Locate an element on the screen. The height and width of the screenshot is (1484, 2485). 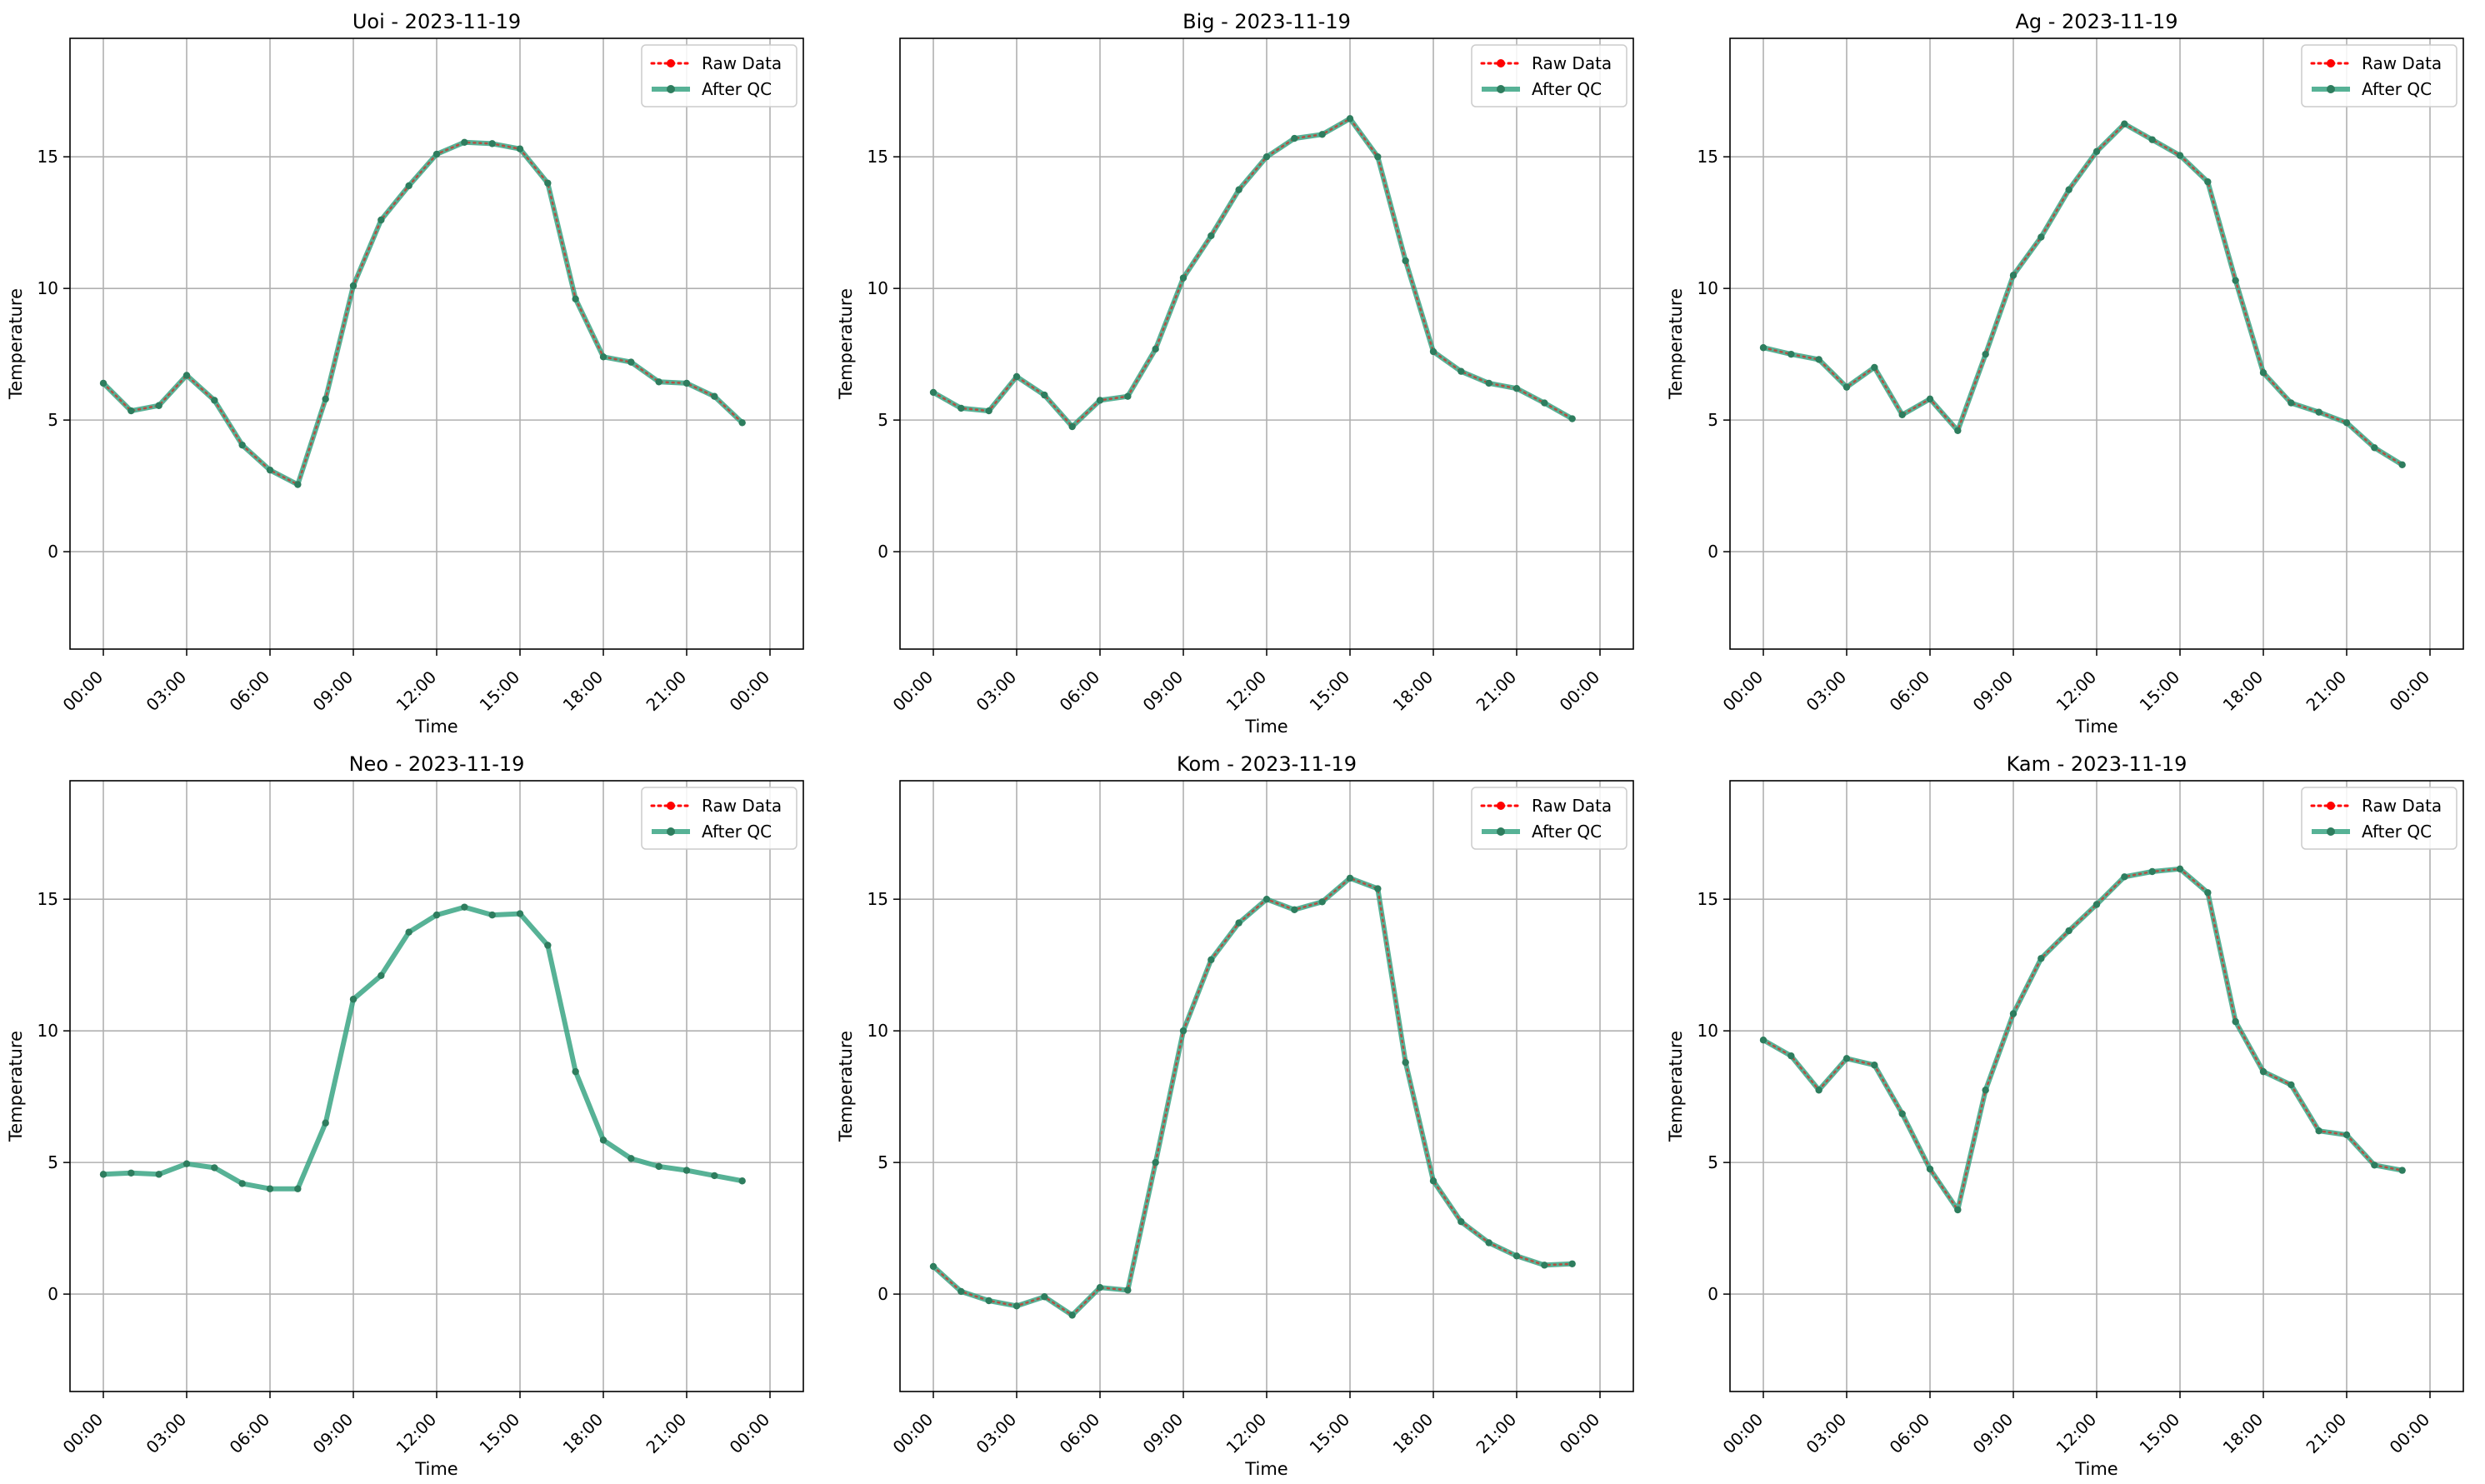
x-tick-label: 00:00 is located at coordinates (2410, 1433).